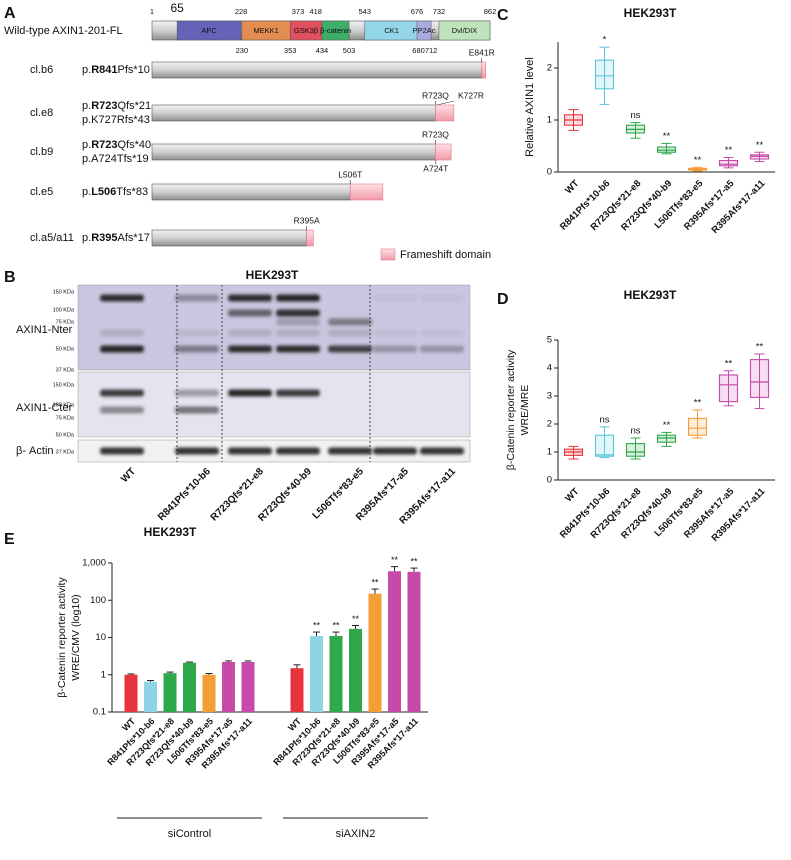 Image resolution: width=791 pixels, height=860 pixels. Describe the element at coordinates (605, 40) in the screenshot. I see `significance: *` at that location.